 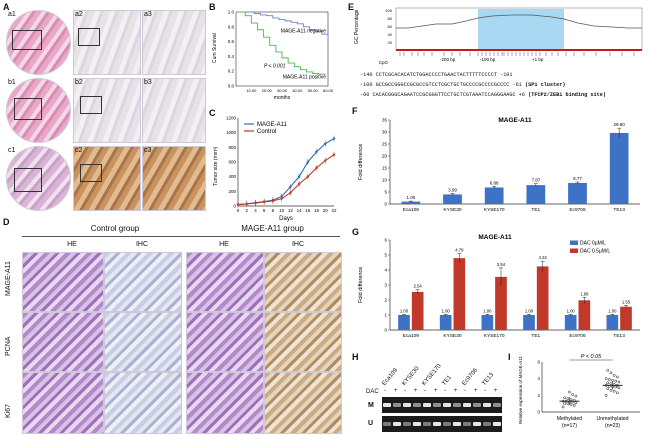 What do you see at coordinates (385, 315) in the screenshot?
I see `g-y-tick: 1` at bounding box center [385, 315].